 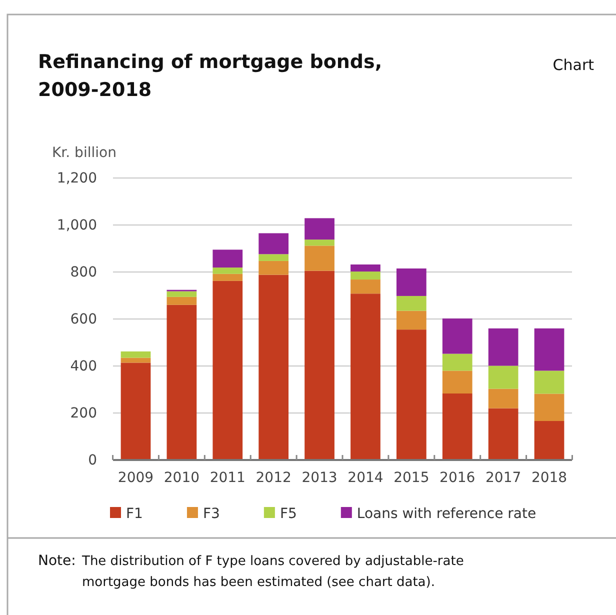 What do you see at coordinates (549, 478) in the screenshot?
I see `x-tick-label: 2018` at bounding box center [549, 478].